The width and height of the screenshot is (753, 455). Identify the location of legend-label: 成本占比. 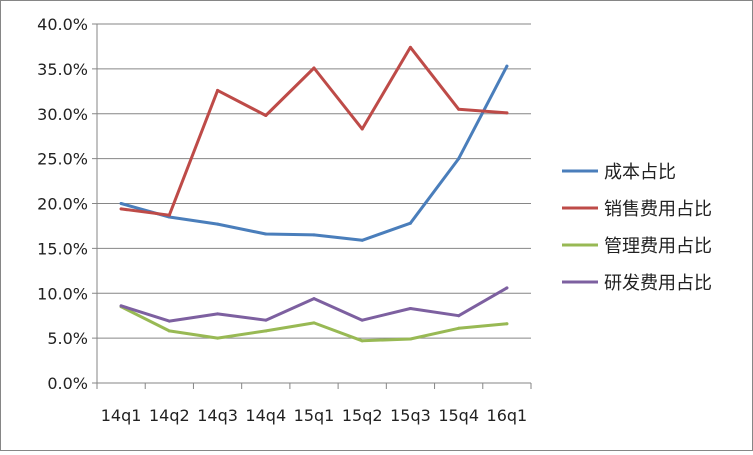
(640, 172).